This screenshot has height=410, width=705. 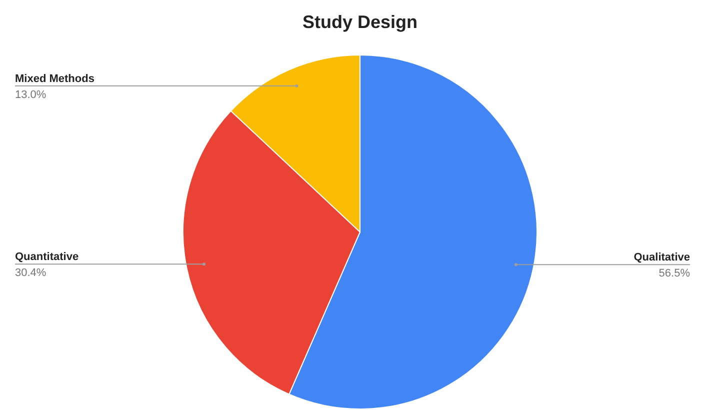 I want to click on data-label: 56.5%, so click(x=674, y=274).